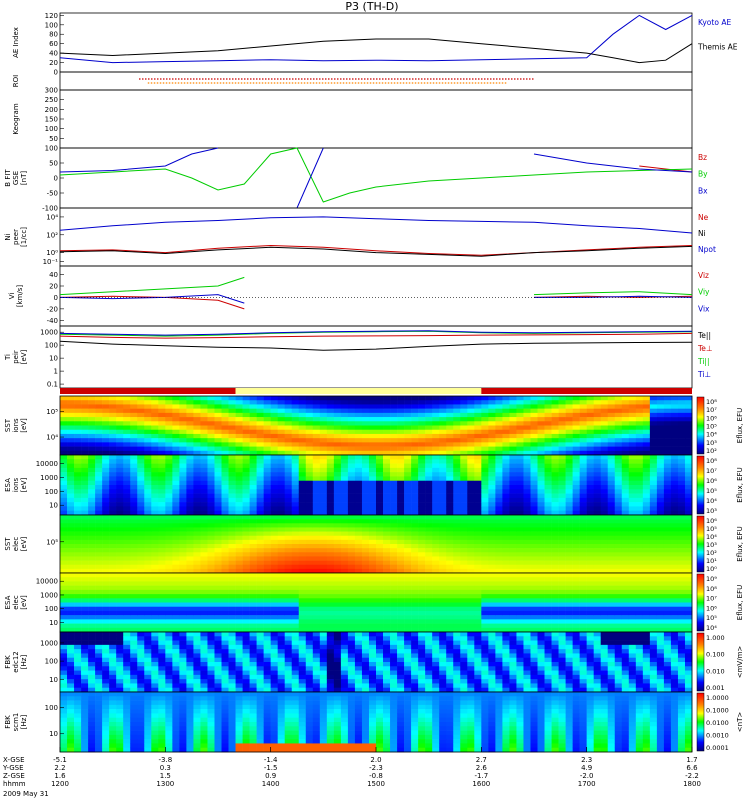 The width and height of the screenshot is (750, 800). I want to click on bfit-ytick-label-4: 100, so click(51, 149).